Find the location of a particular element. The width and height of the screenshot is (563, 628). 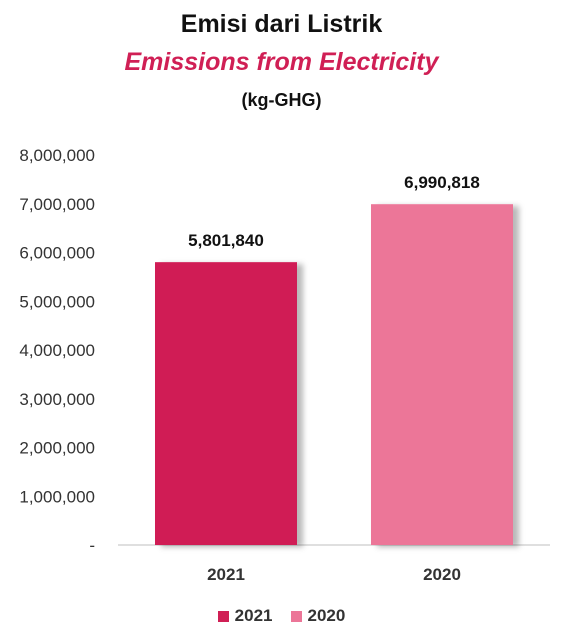

legend-label: 2021 is located at coordinates (253, 615).